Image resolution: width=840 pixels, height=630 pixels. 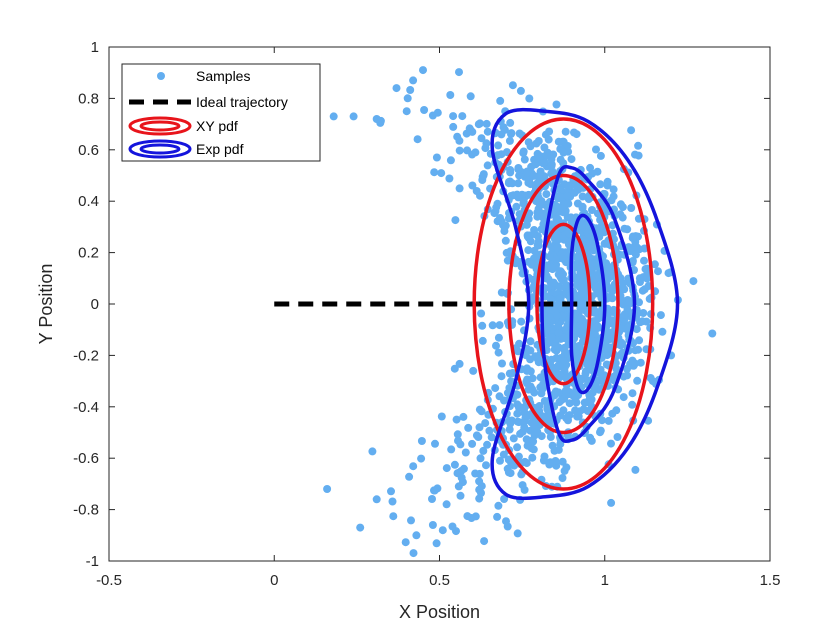 I want to click on xy-pdf-contour, so click(x=563, y=304).